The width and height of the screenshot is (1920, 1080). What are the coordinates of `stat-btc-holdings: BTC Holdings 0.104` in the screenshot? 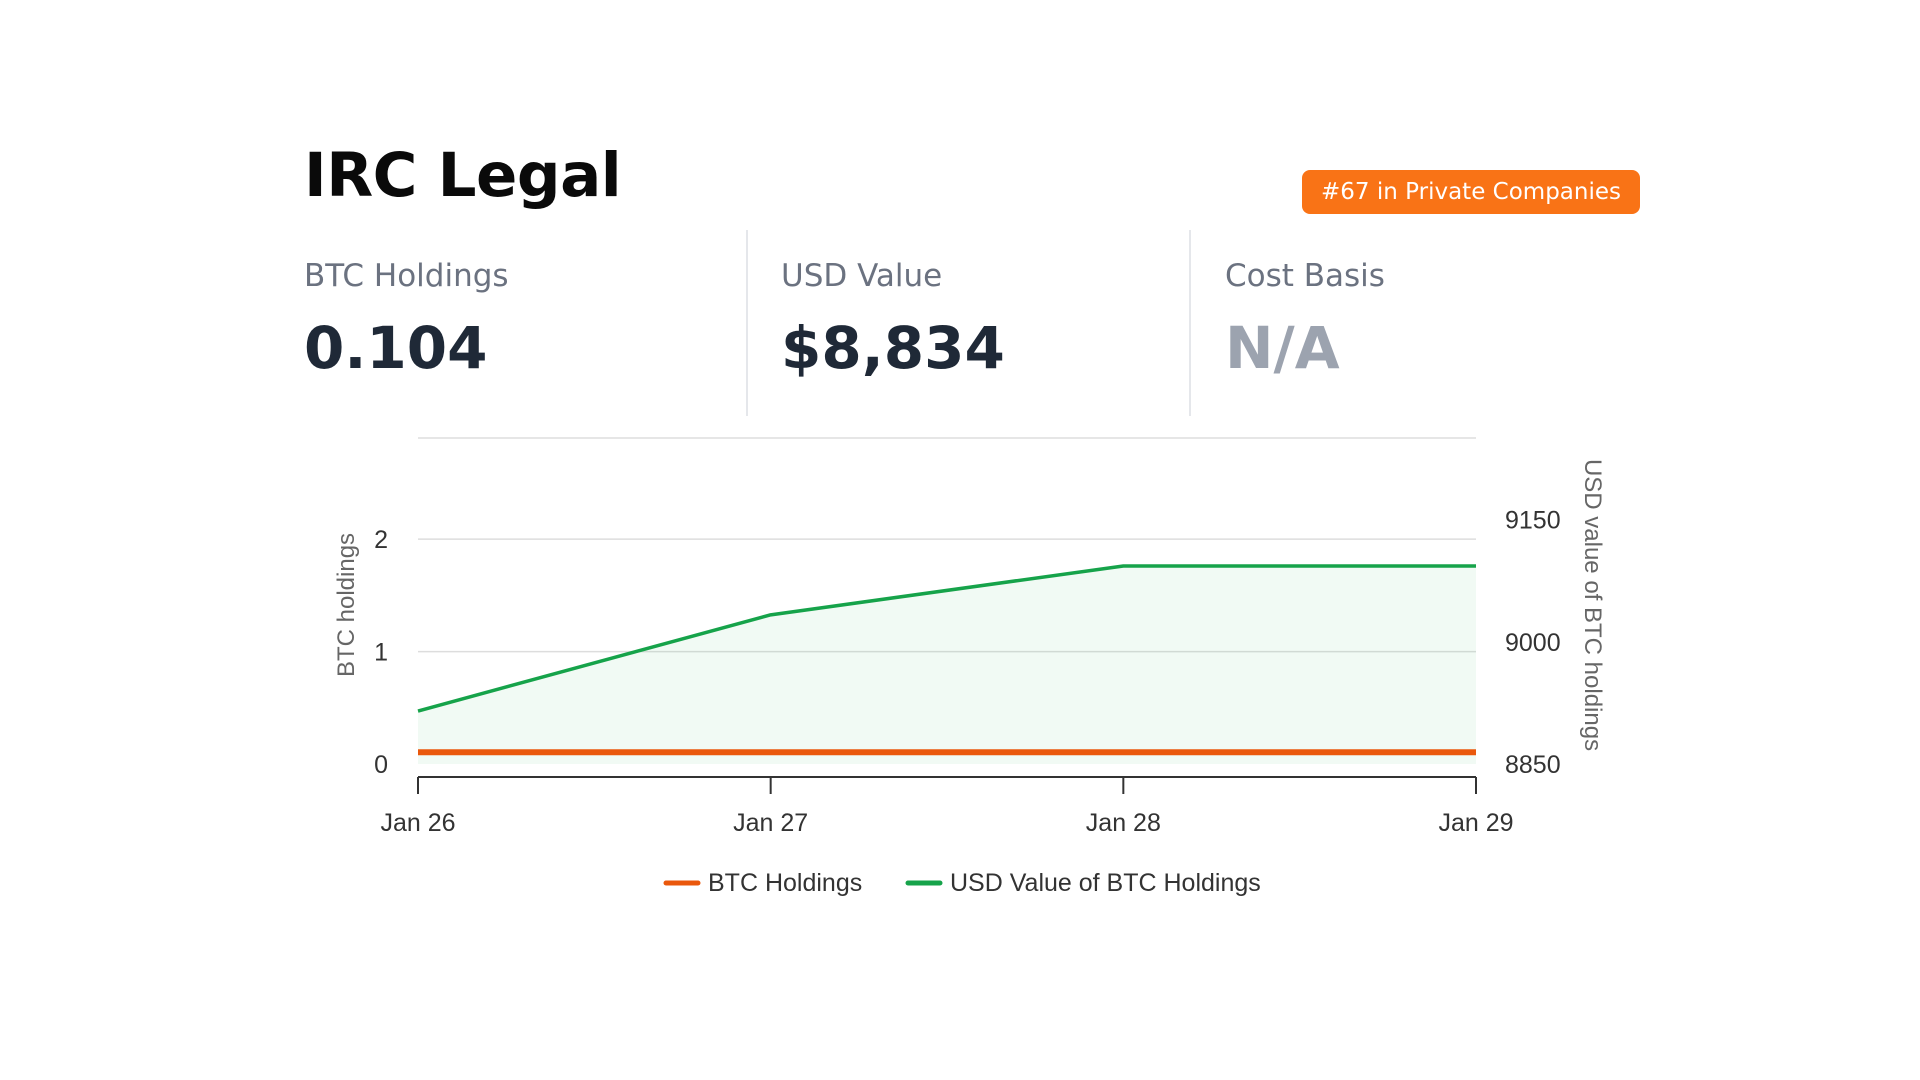 It's located at (524, 323).